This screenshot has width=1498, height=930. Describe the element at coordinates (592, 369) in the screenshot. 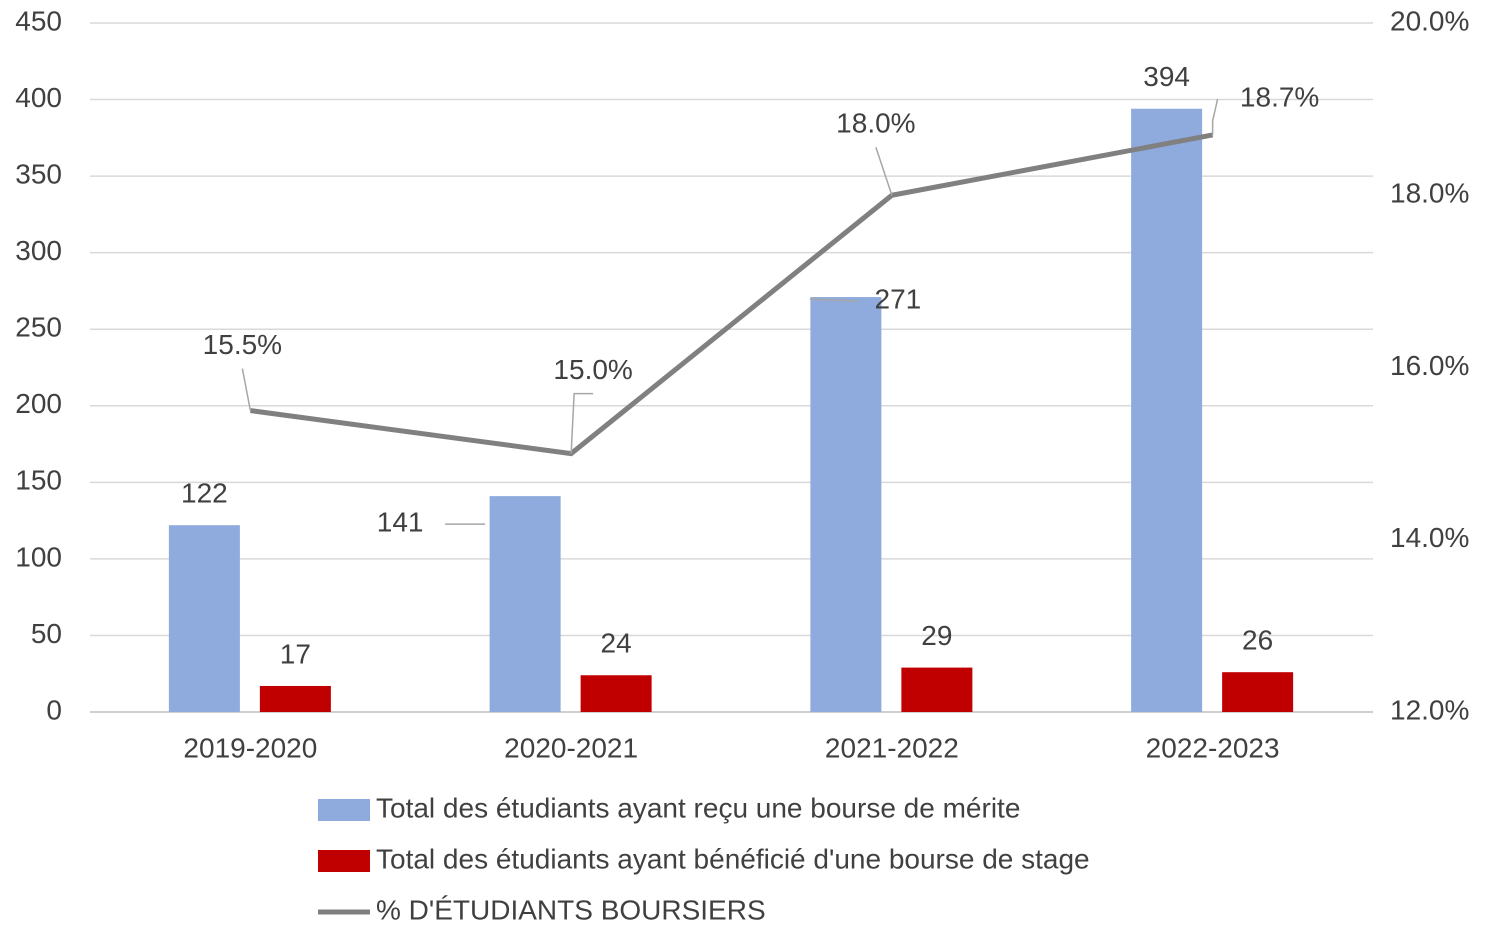

I see `data-label: 15.0%` at that location.